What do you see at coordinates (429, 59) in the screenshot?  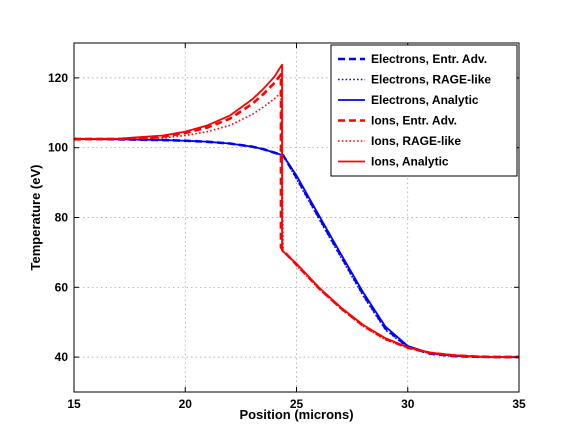 I see `legend-label: Electrons, Entr. Adv.` at bounding box center [429, 59].